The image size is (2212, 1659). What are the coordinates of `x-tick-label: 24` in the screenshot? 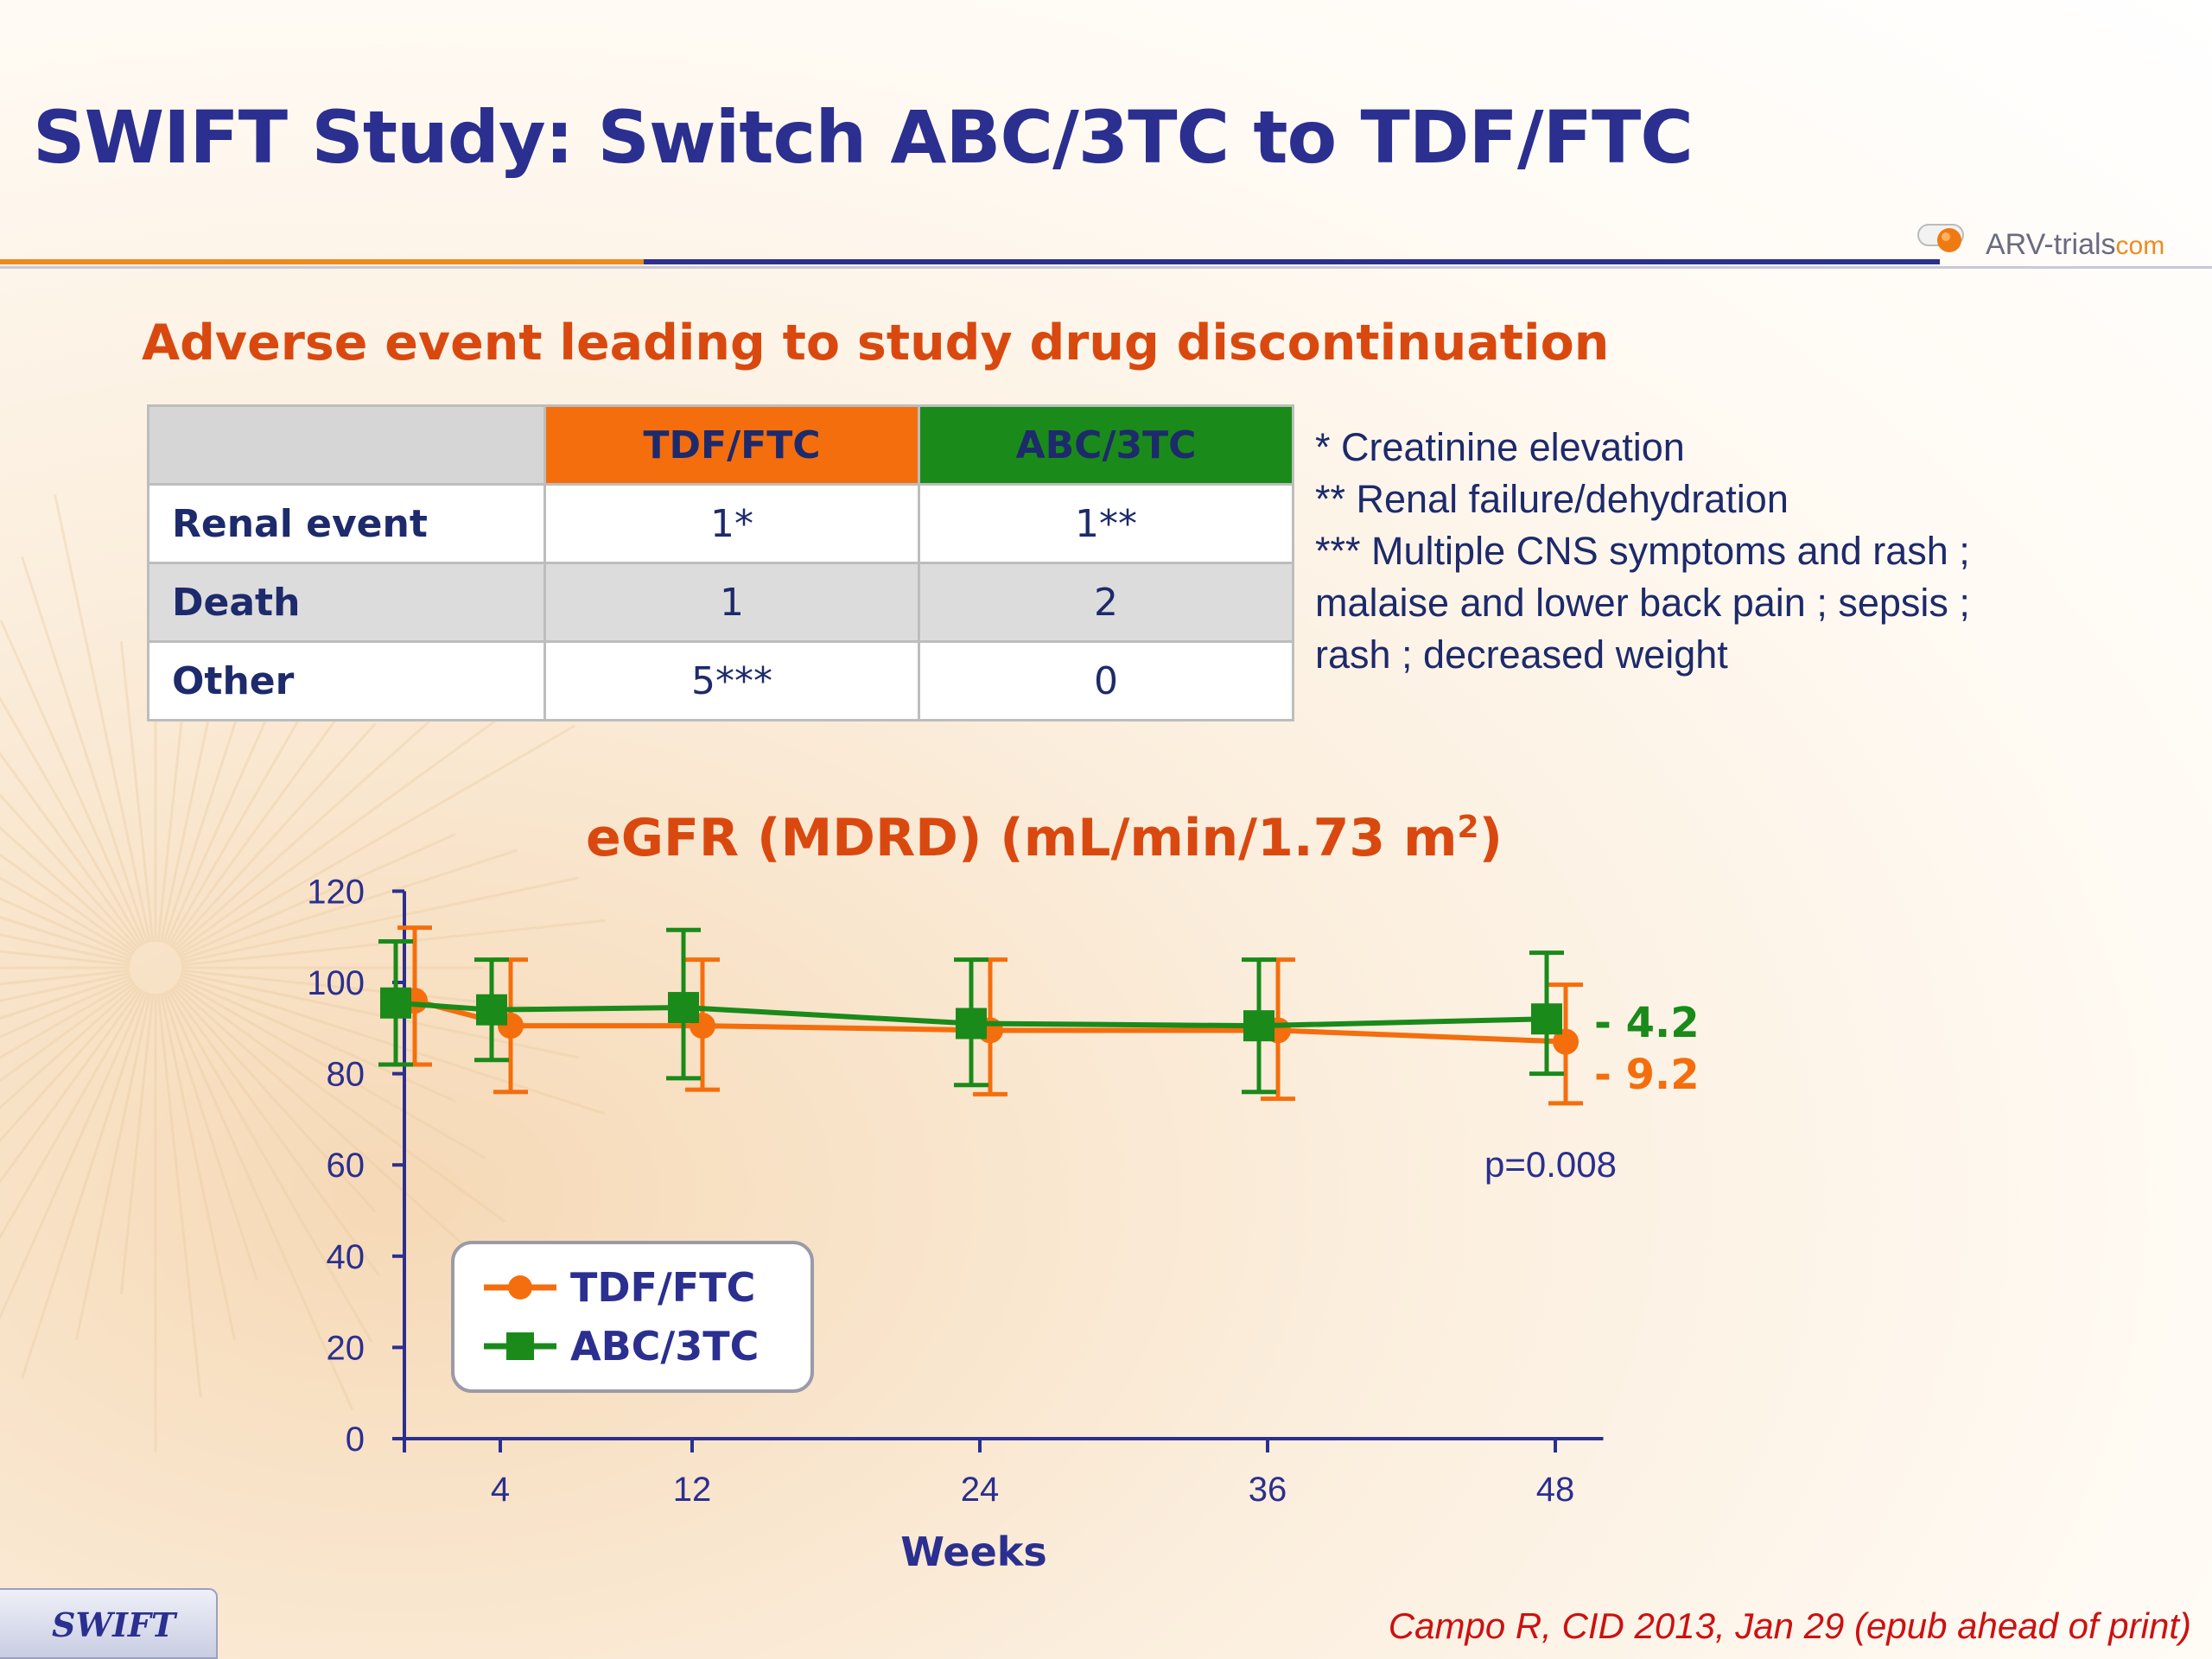 It's located at (980, 1490).